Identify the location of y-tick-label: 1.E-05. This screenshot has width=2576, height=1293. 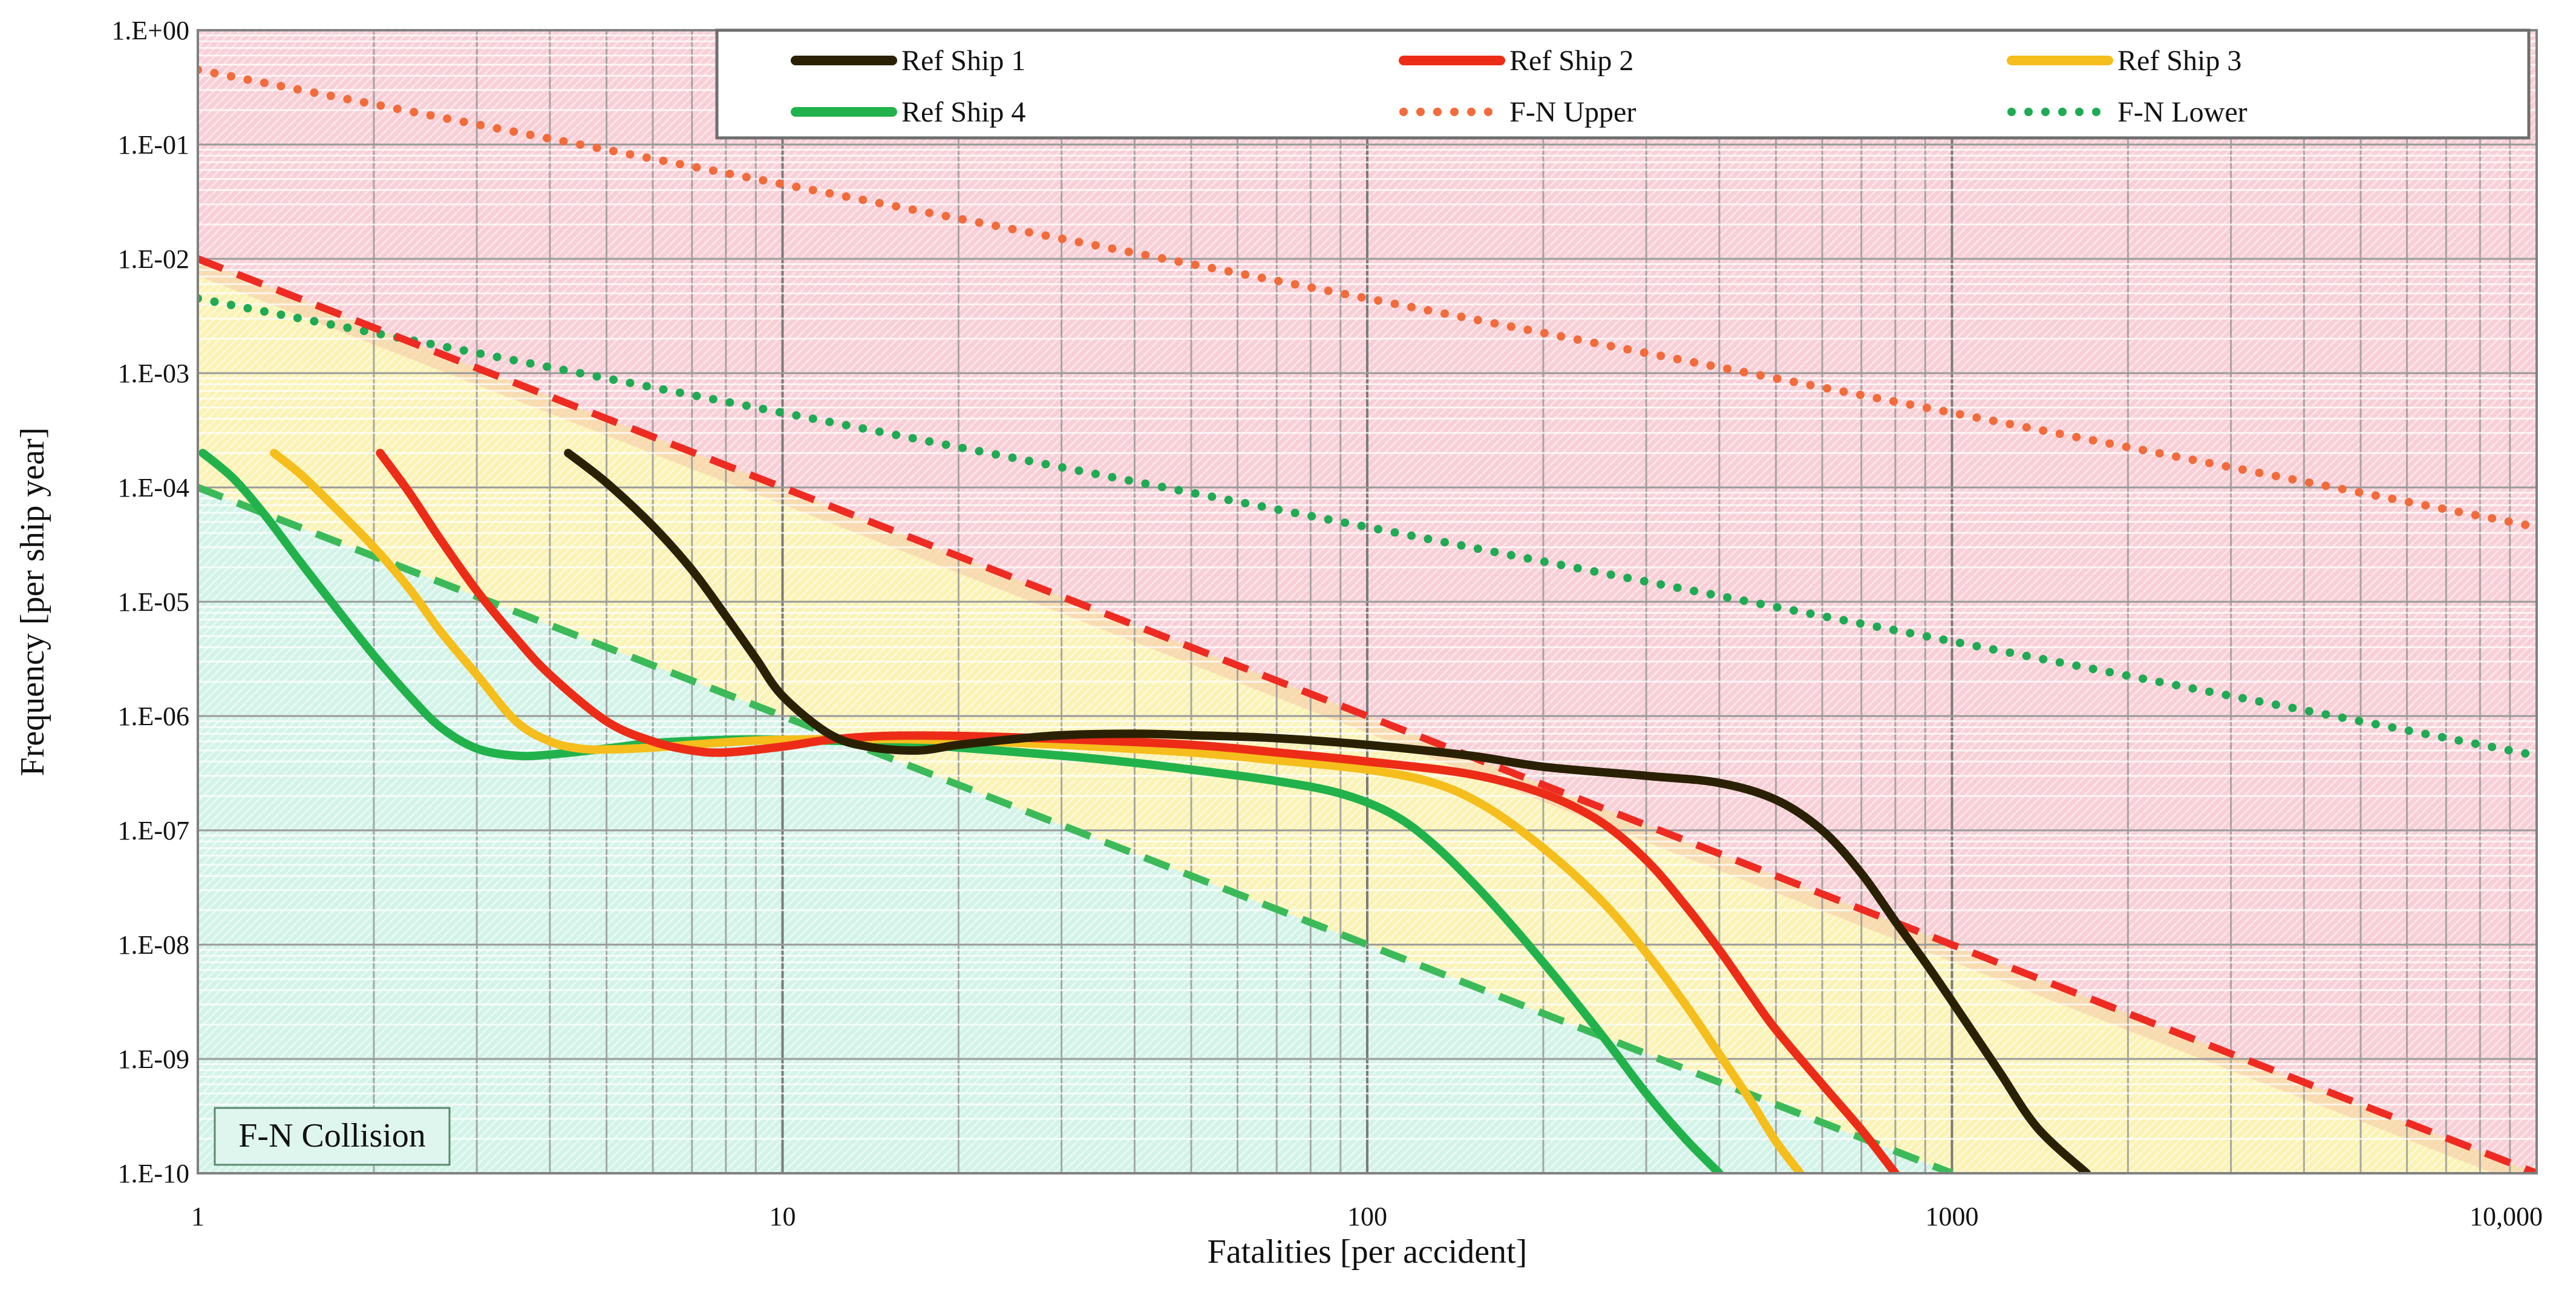
(153, 602).